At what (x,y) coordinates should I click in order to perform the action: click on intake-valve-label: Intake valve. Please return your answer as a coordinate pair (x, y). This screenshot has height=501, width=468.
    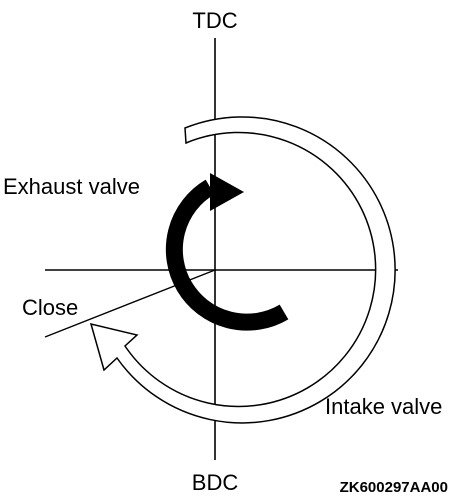
    Looking at the image, I should click on (383, 406).